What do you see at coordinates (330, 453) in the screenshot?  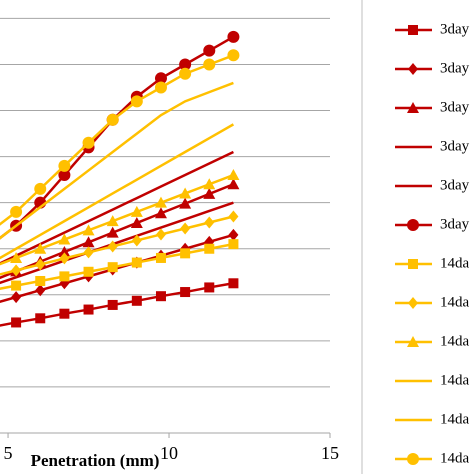 I see `x-tick-label: 15` at bounding box center [330, 453].